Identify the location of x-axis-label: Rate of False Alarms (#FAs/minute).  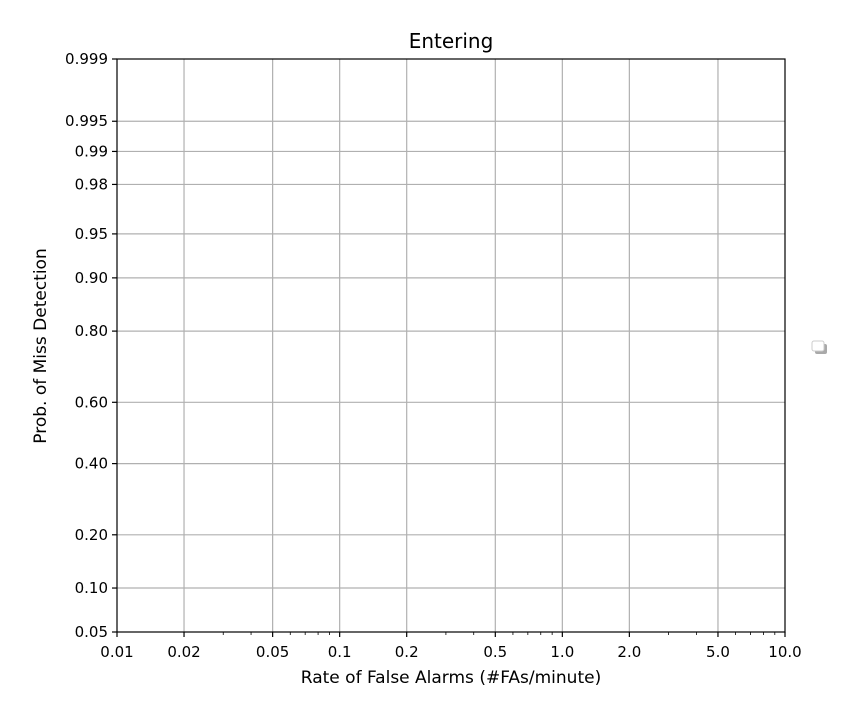
(451, 678).